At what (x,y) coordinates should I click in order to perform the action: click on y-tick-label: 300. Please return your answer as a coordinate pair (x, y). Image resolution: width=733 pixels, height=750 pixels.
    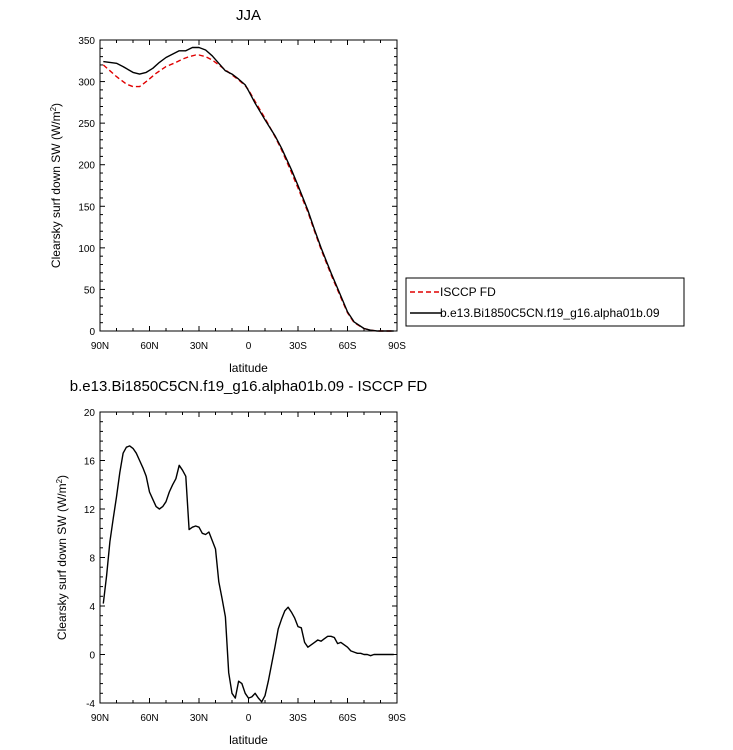
    Looking at the image, I should click on (86, 83).